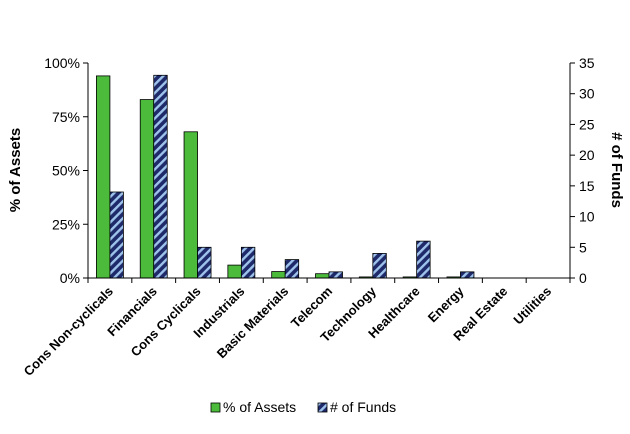 This screenshot has width=630, height=434. Describe the element at coordinates (587, 94) in the screenshot. I see `y2-tick-label: 30` at that location.